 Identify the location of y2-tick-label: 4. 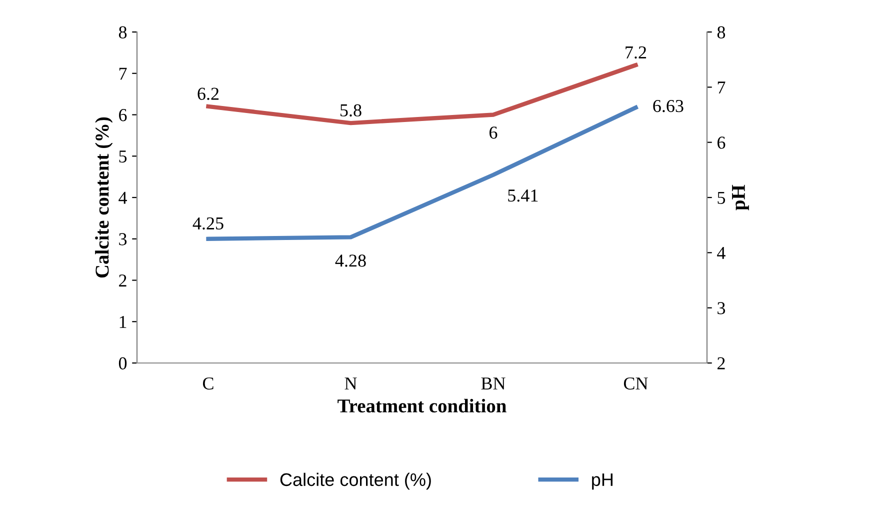
(721, 253).